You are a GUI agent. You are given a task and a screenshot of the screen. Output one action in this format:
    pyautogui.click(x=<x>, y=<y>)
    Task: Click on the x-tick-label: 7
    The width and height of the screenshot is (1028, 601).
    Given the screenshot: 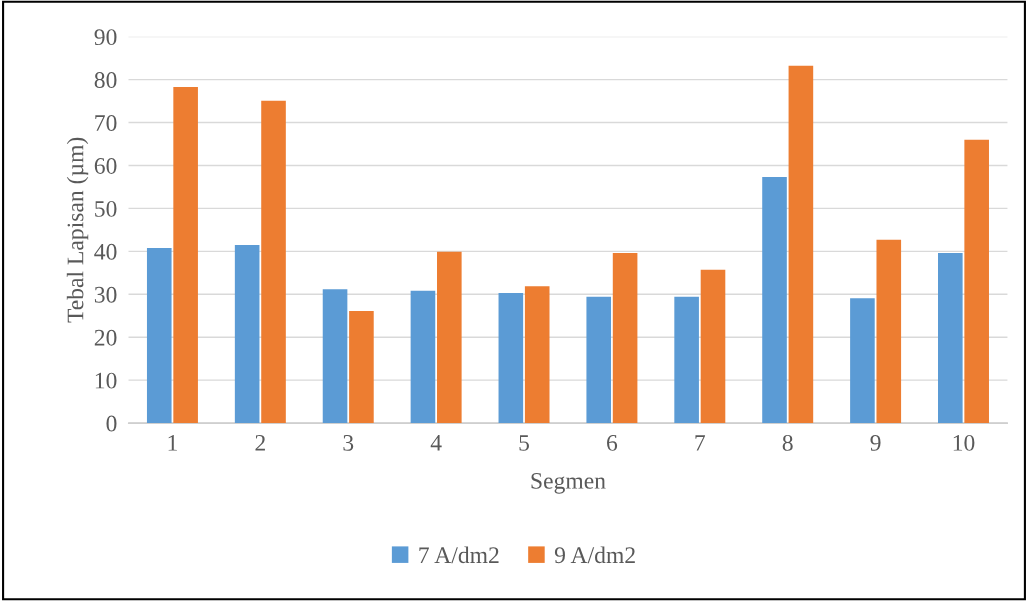 What is the action you would take?
    pyautogui.click(x=700, y=443)
    